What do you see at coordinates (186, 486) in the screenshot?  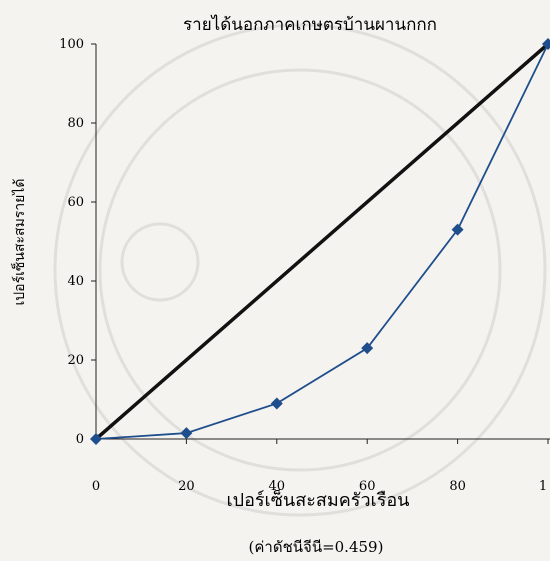 I see `x-tick-label: 20` at bounding box center [186, 486].